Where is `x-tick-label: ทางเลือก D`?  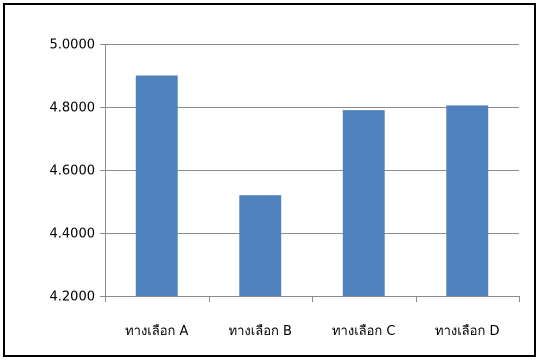
x-tick-label: ทางเลือก D is located at coordinates (467, 331).